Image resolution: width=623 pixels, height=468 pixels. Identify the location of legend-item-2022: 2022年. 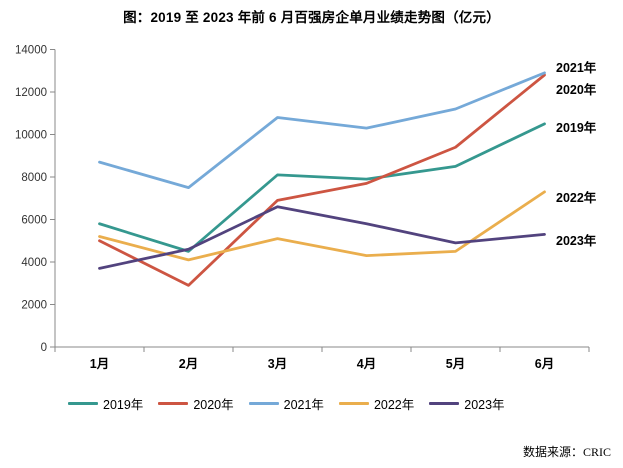
(376, 403).